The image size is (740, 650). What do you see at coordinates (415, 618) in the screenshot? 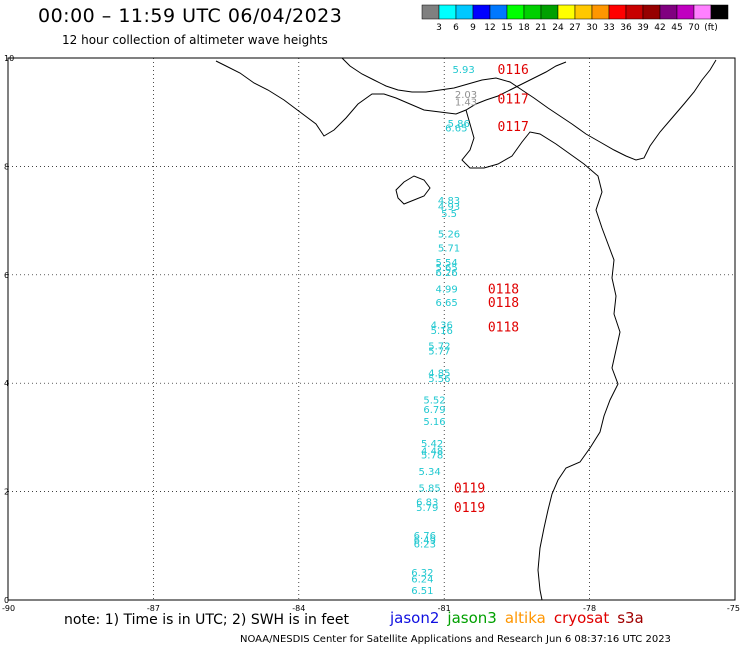
I see `legend-jason2: jason2` at bounding box center [415, 618].